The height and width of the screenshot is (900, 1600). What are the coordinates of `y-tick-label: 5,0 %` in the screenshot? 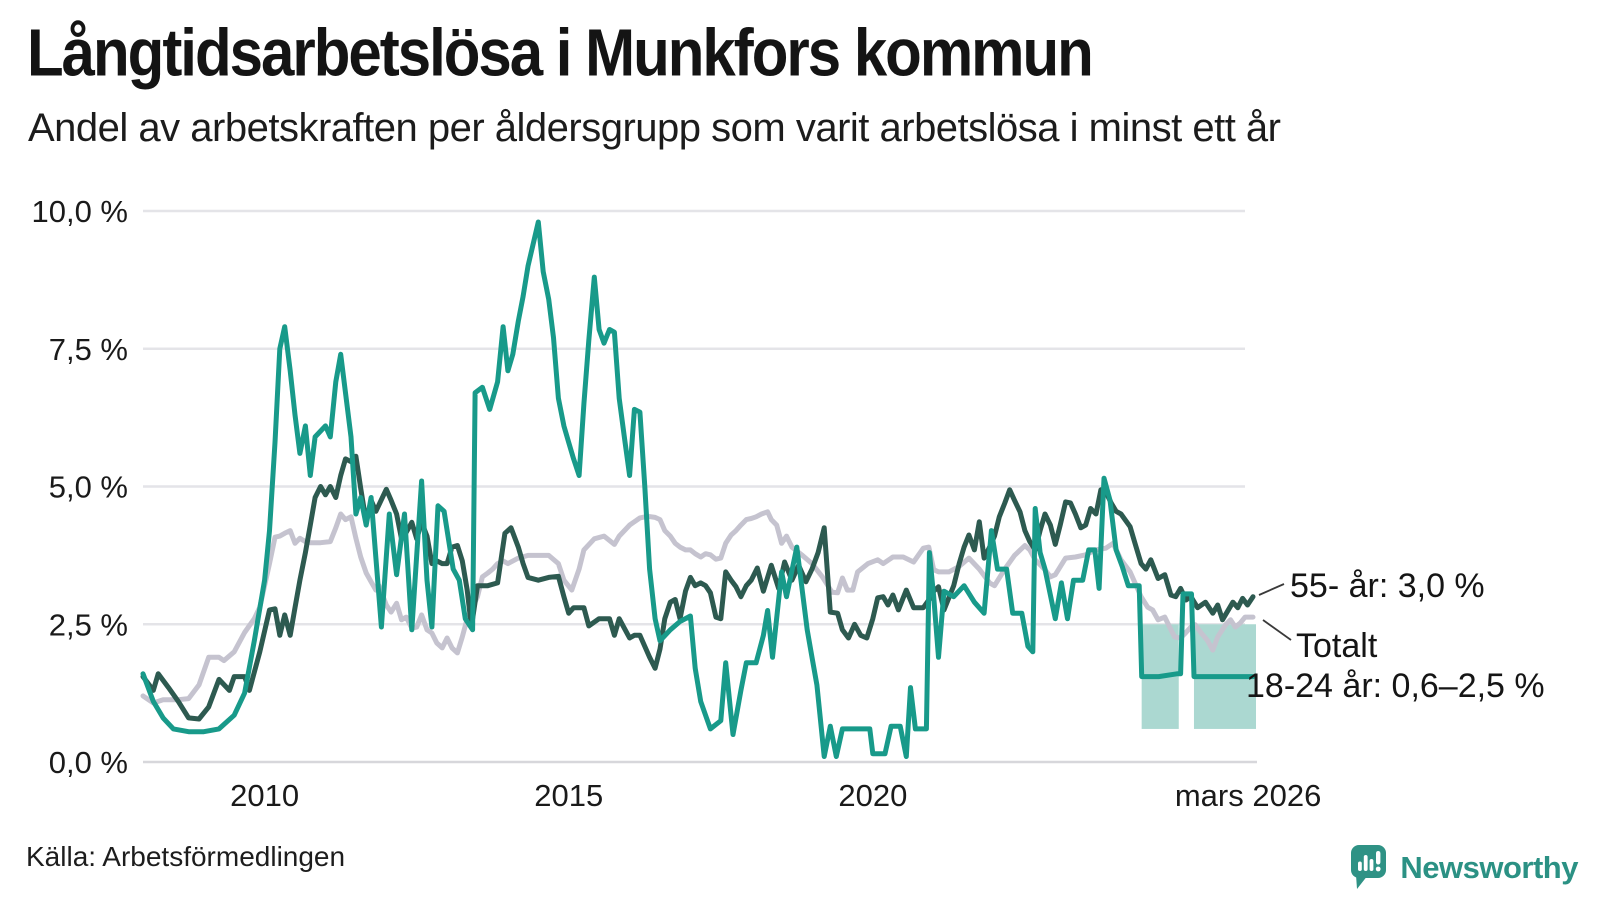 It's located at (88, 487).